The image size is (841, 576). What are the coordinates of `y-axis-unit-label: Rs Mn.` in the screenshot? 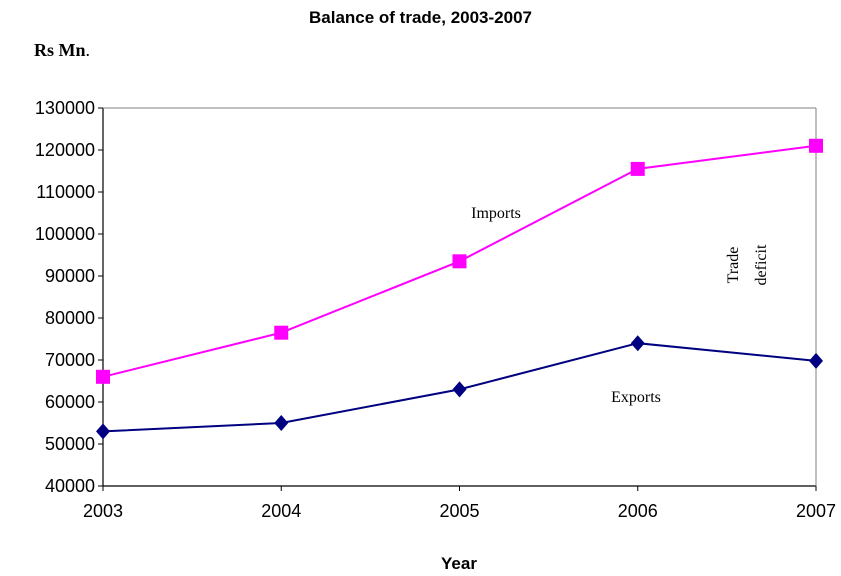 It's located at (62, 50).